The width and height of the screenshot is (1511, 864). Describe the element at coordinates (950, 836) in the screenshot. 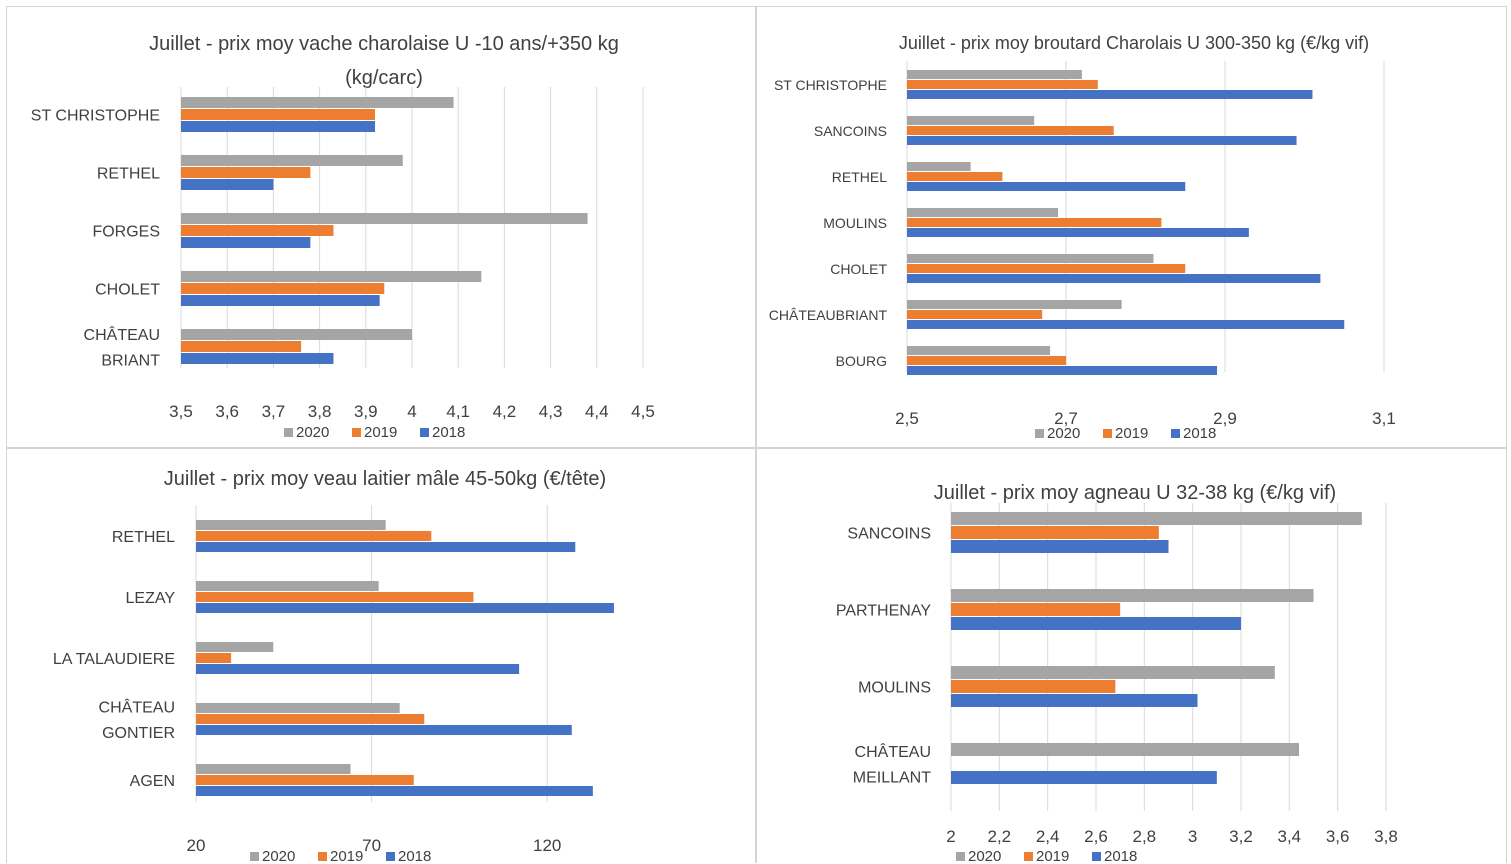

I see `x-tick-label-1: 2` at that location.